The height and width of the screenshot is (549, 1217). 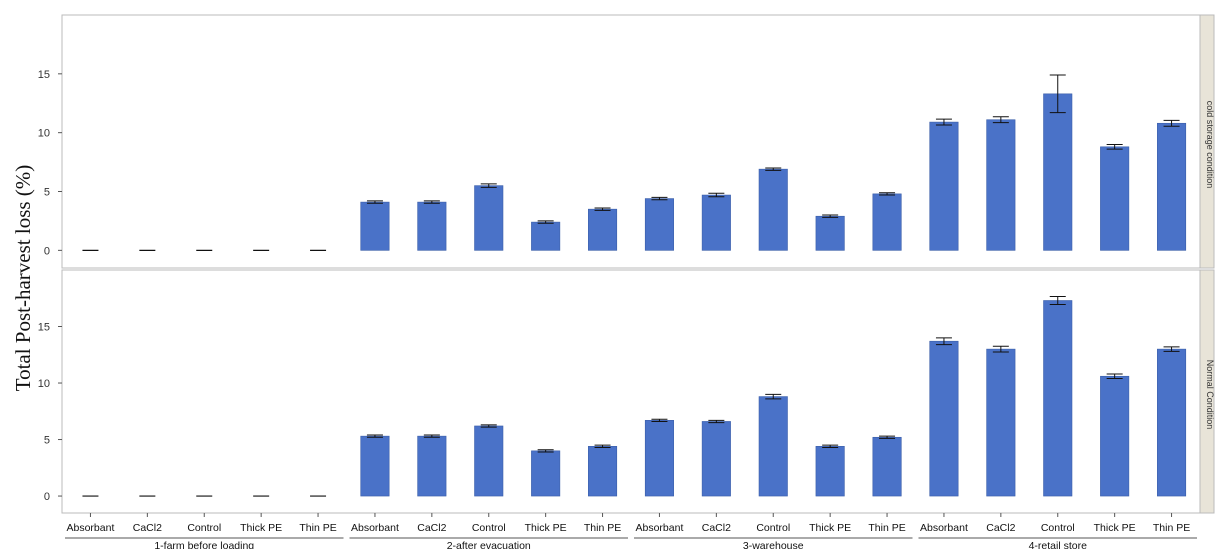 I want to click on facet-label: cold storage condition, so click(x=1210, y=145).